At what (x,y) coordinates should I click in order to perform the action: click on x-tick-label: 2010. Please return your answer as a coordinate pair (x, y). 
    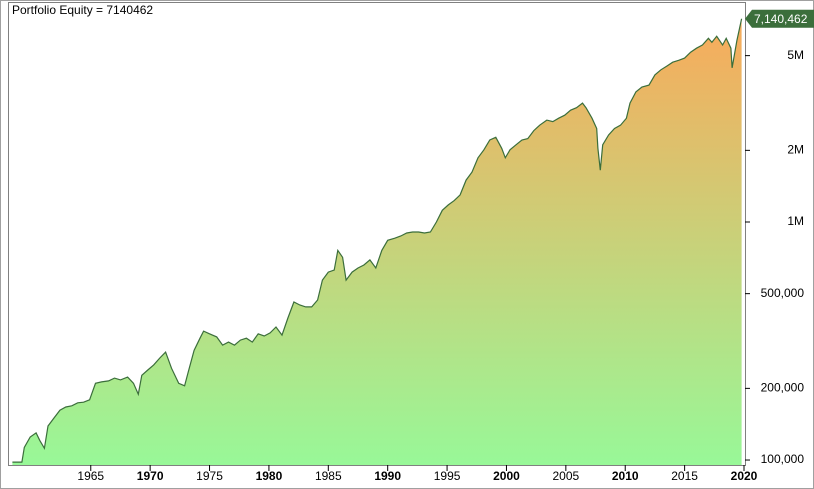
    Looking at the image, I should click on (625, 476).